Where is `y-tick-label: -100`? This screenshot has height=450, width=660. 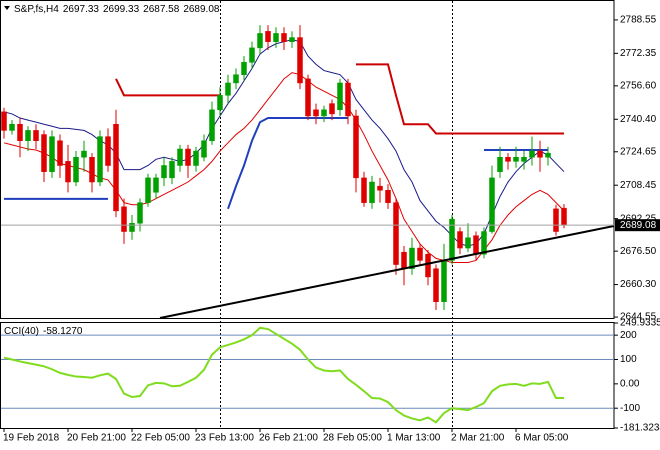
y-tick-label: -100 is located at coordinates (630, 408).